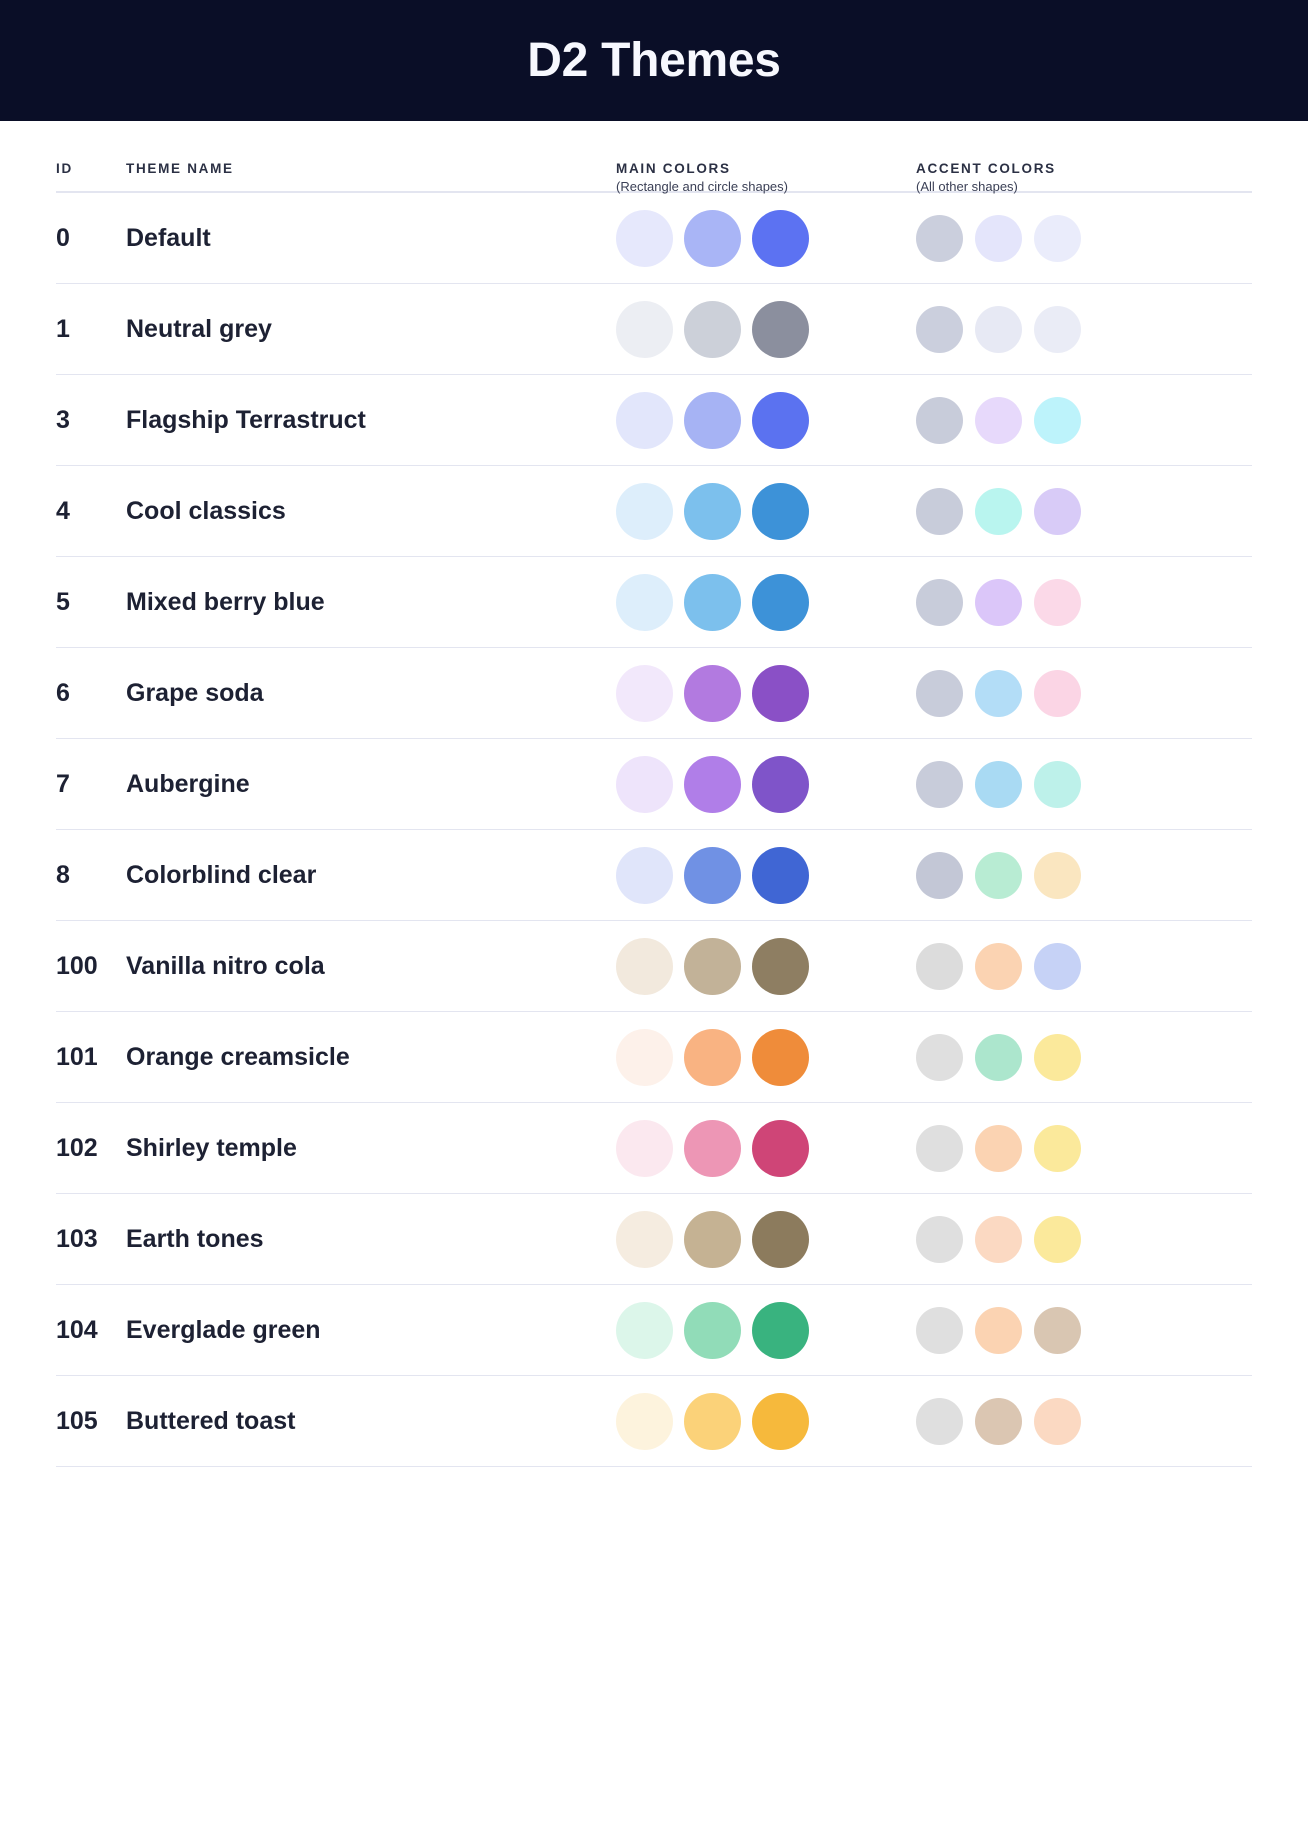 Image resolution: width=1308 pixels, height=1826 pixels. What do you see at coordinates (77, 965) in the screenshot?
I see `theme-id: 100` at bounding box center [77, 965].